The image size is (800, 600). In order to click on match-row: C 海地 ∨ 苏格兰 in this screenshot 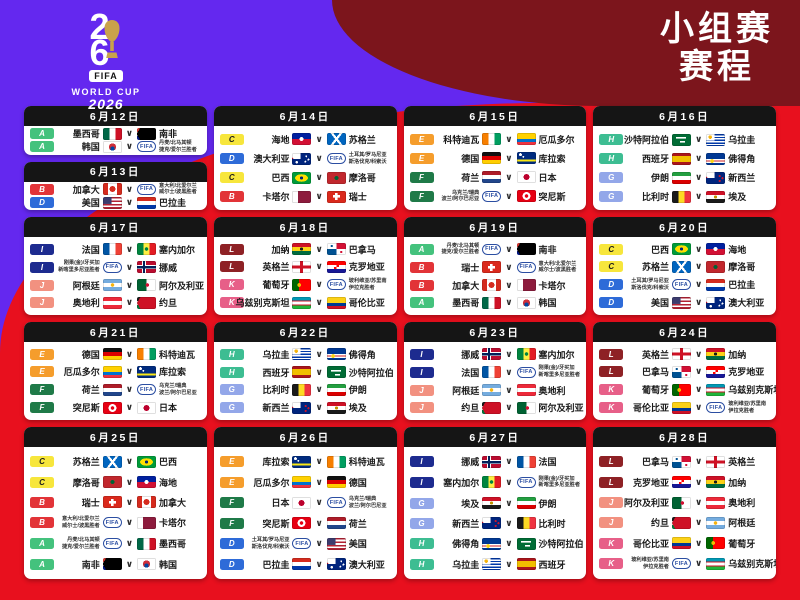, I will do `click(305, 139)`.